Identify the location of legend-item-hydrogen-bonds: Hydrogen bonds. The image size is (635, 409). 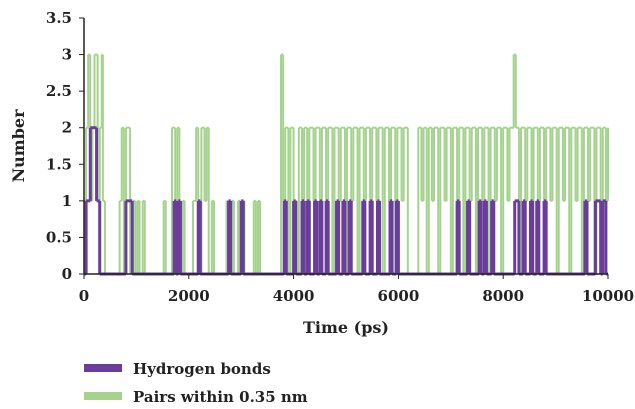
(177, 369).